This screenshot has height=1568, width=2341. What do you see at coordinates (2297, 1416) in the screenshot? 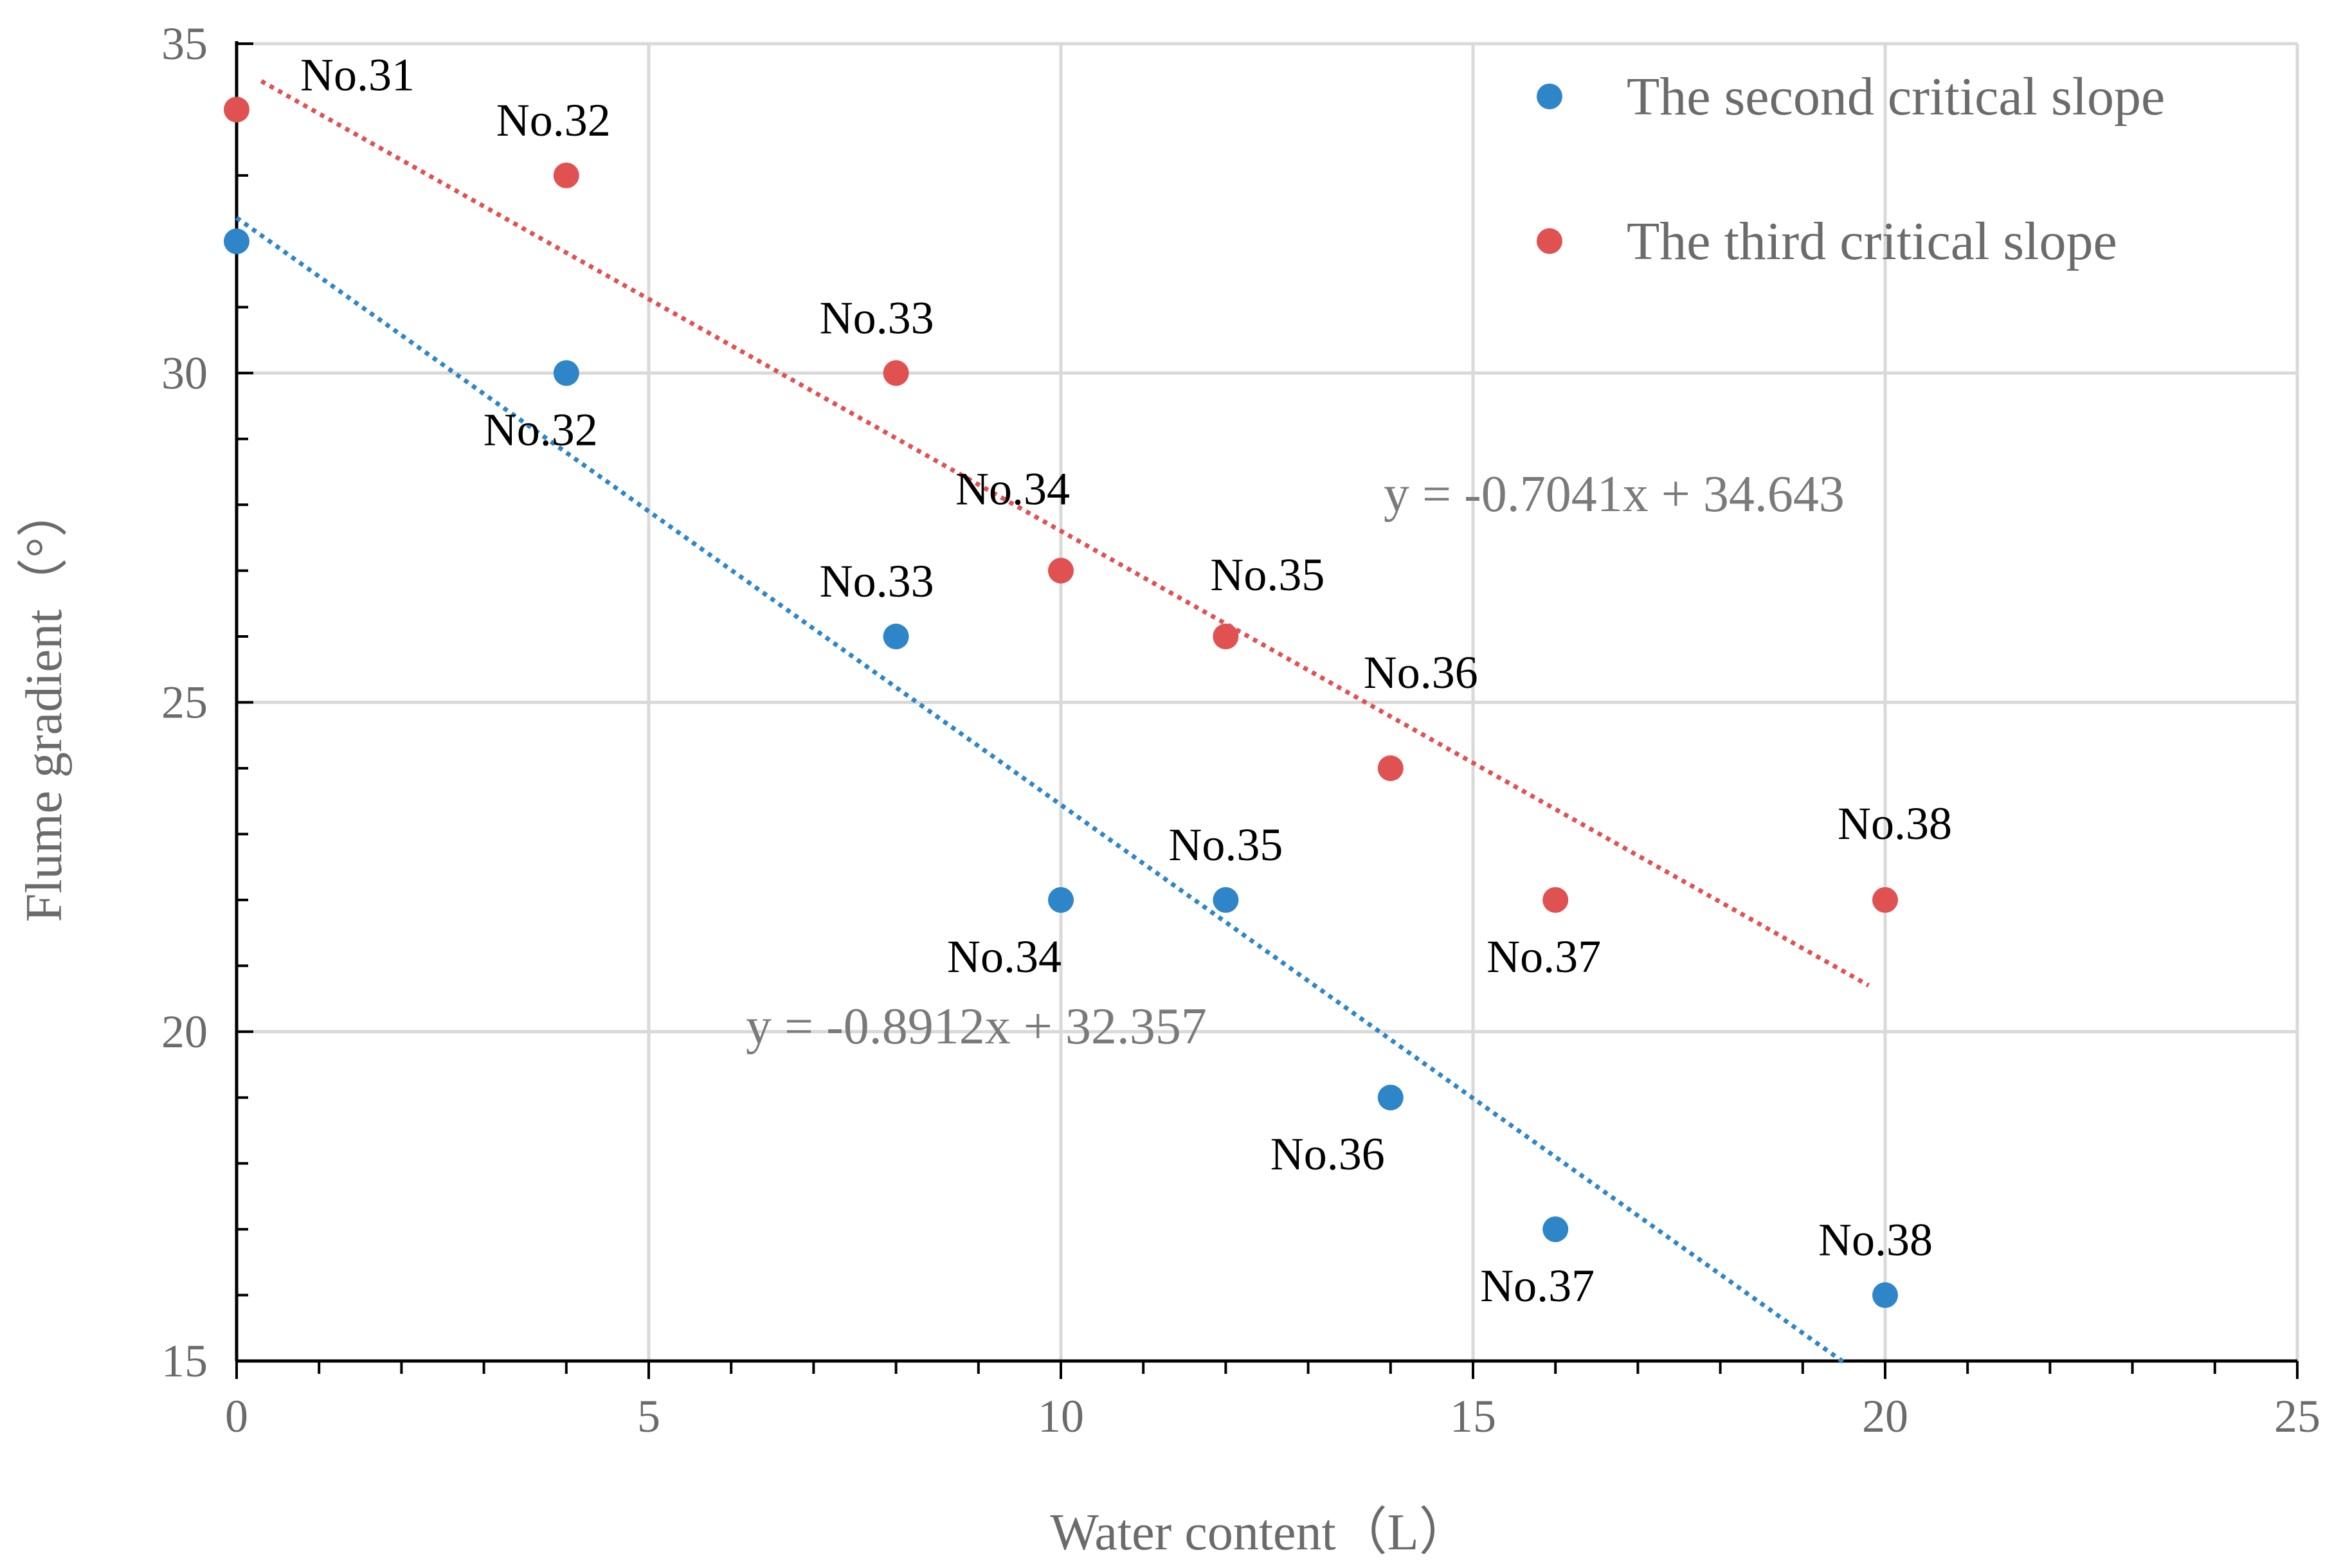
I see `x-tick-label: 25` at bounding box center [2297, 1416].